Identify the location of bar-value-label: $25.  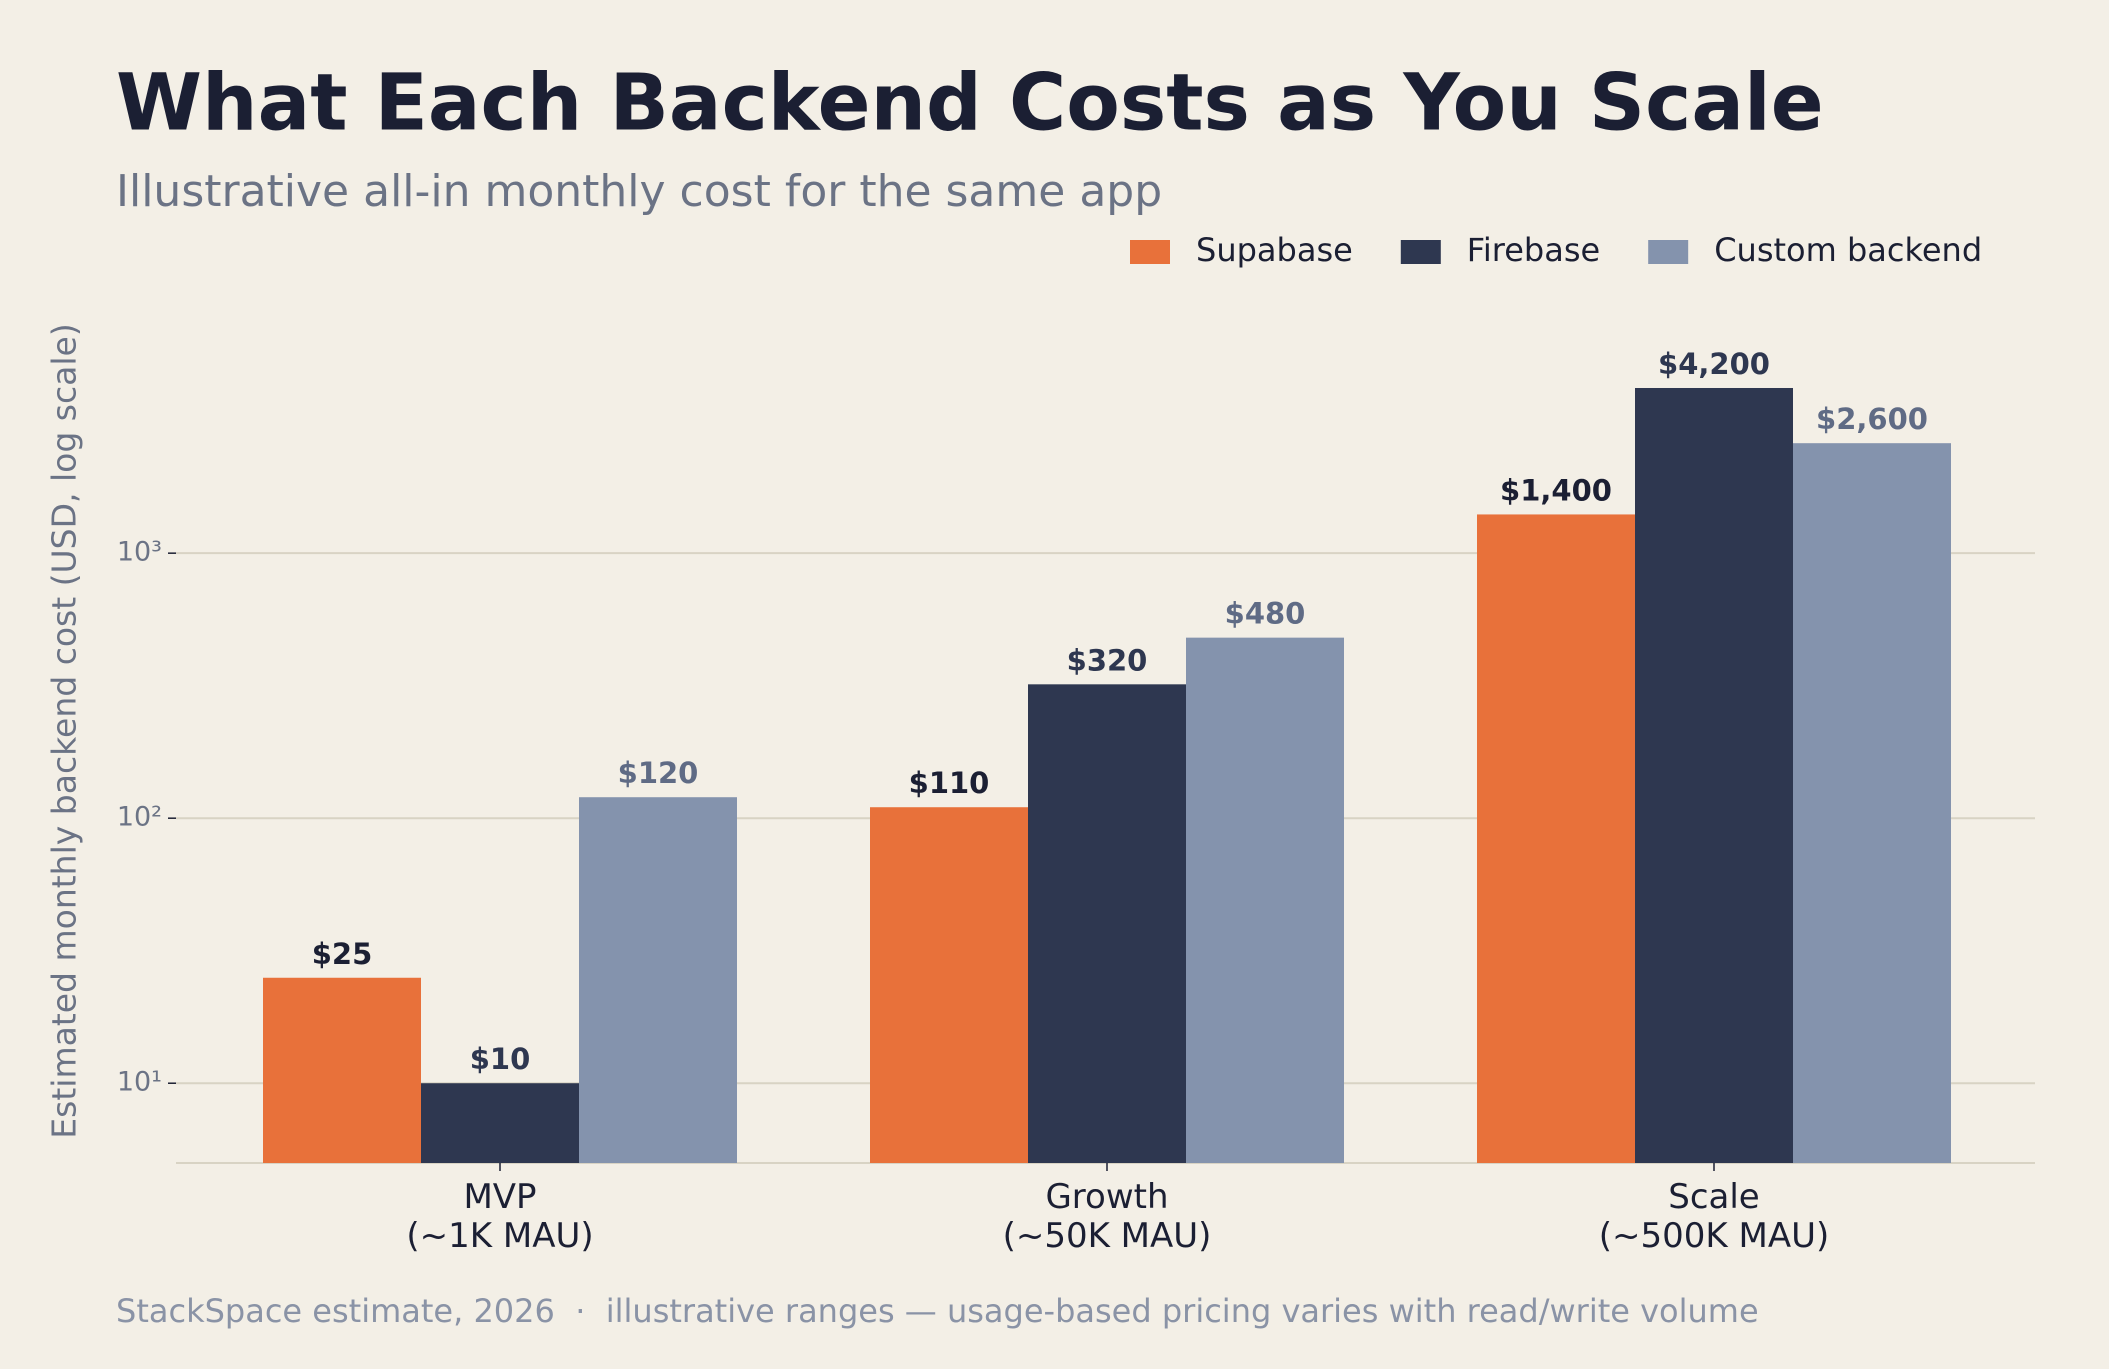
(342, 954).